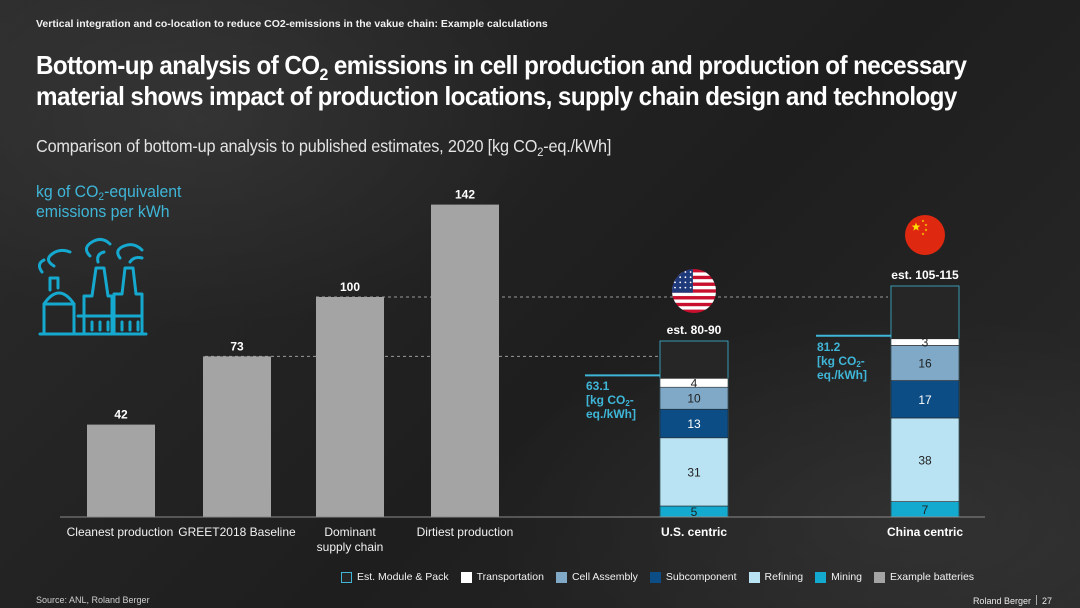 The image size is (1080, 608). What do you see at coordinates (237, 532) in the screenshot?
I see `x-tick-label-1: GREET2018 Baseline` at bounding box center [237, 532].